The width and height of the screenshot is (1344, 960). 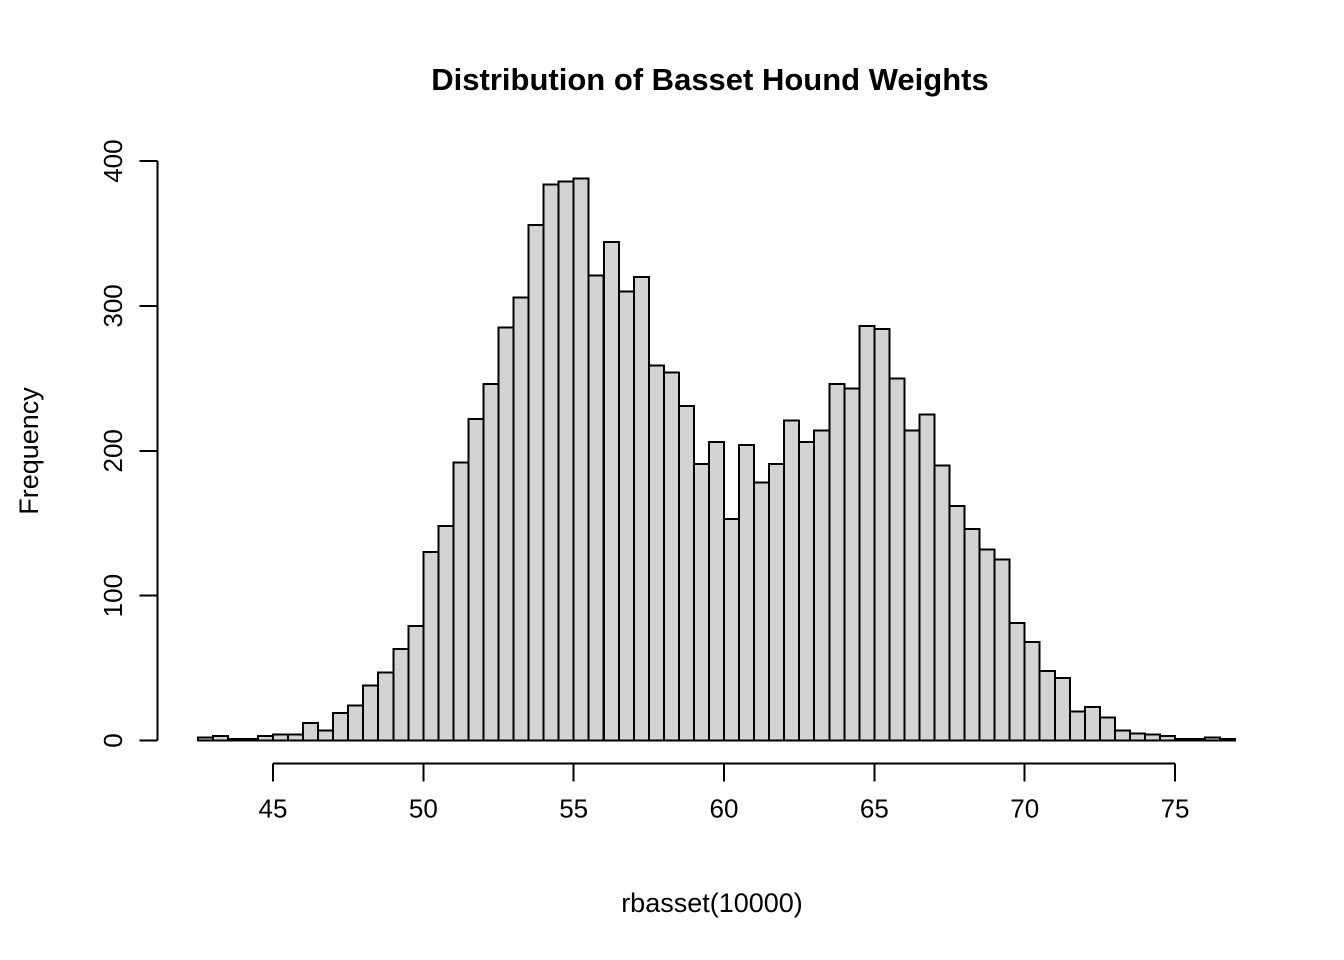 I want to click on x-tick-label: 65, so click(x=874, y=809).